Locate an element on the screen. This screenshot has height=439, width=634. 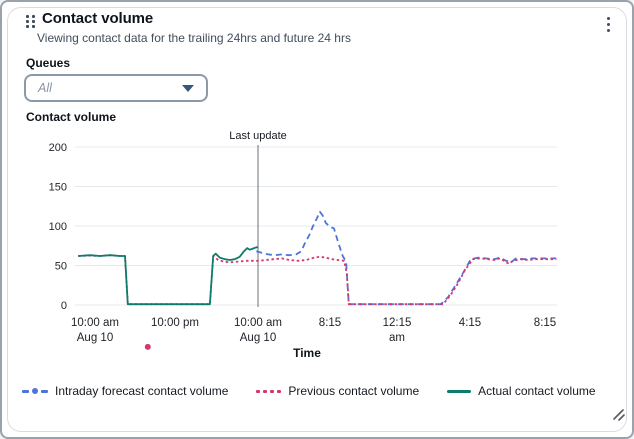
y-tick-label: 50 is located at coordinates (61, 267).